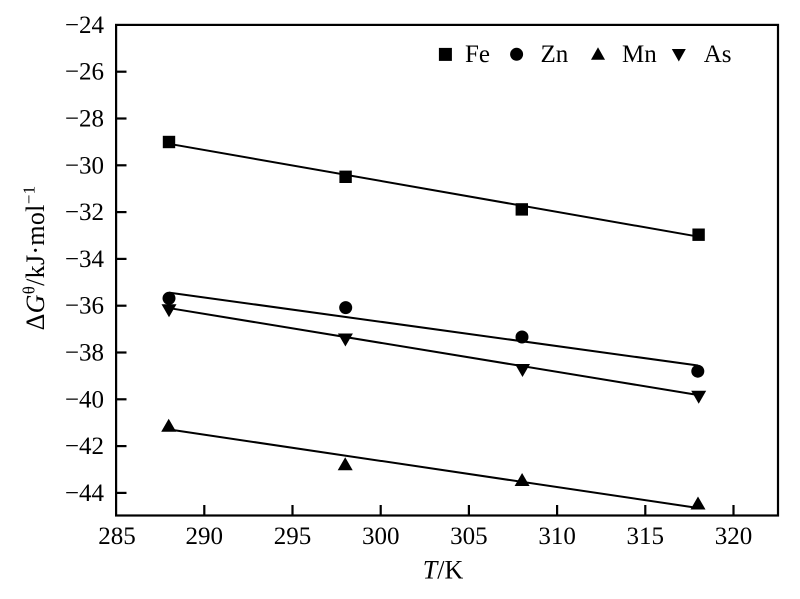 This screenshot has height=599, width=800. I want to click on svg-text: Zn, so click(555, 54).